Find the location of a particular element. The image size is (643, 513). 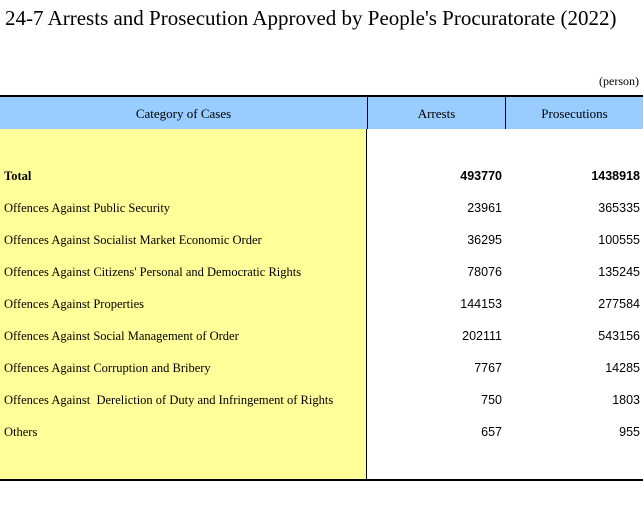

row-prosecutions: 1438918 is located at coordinates (615, 176).